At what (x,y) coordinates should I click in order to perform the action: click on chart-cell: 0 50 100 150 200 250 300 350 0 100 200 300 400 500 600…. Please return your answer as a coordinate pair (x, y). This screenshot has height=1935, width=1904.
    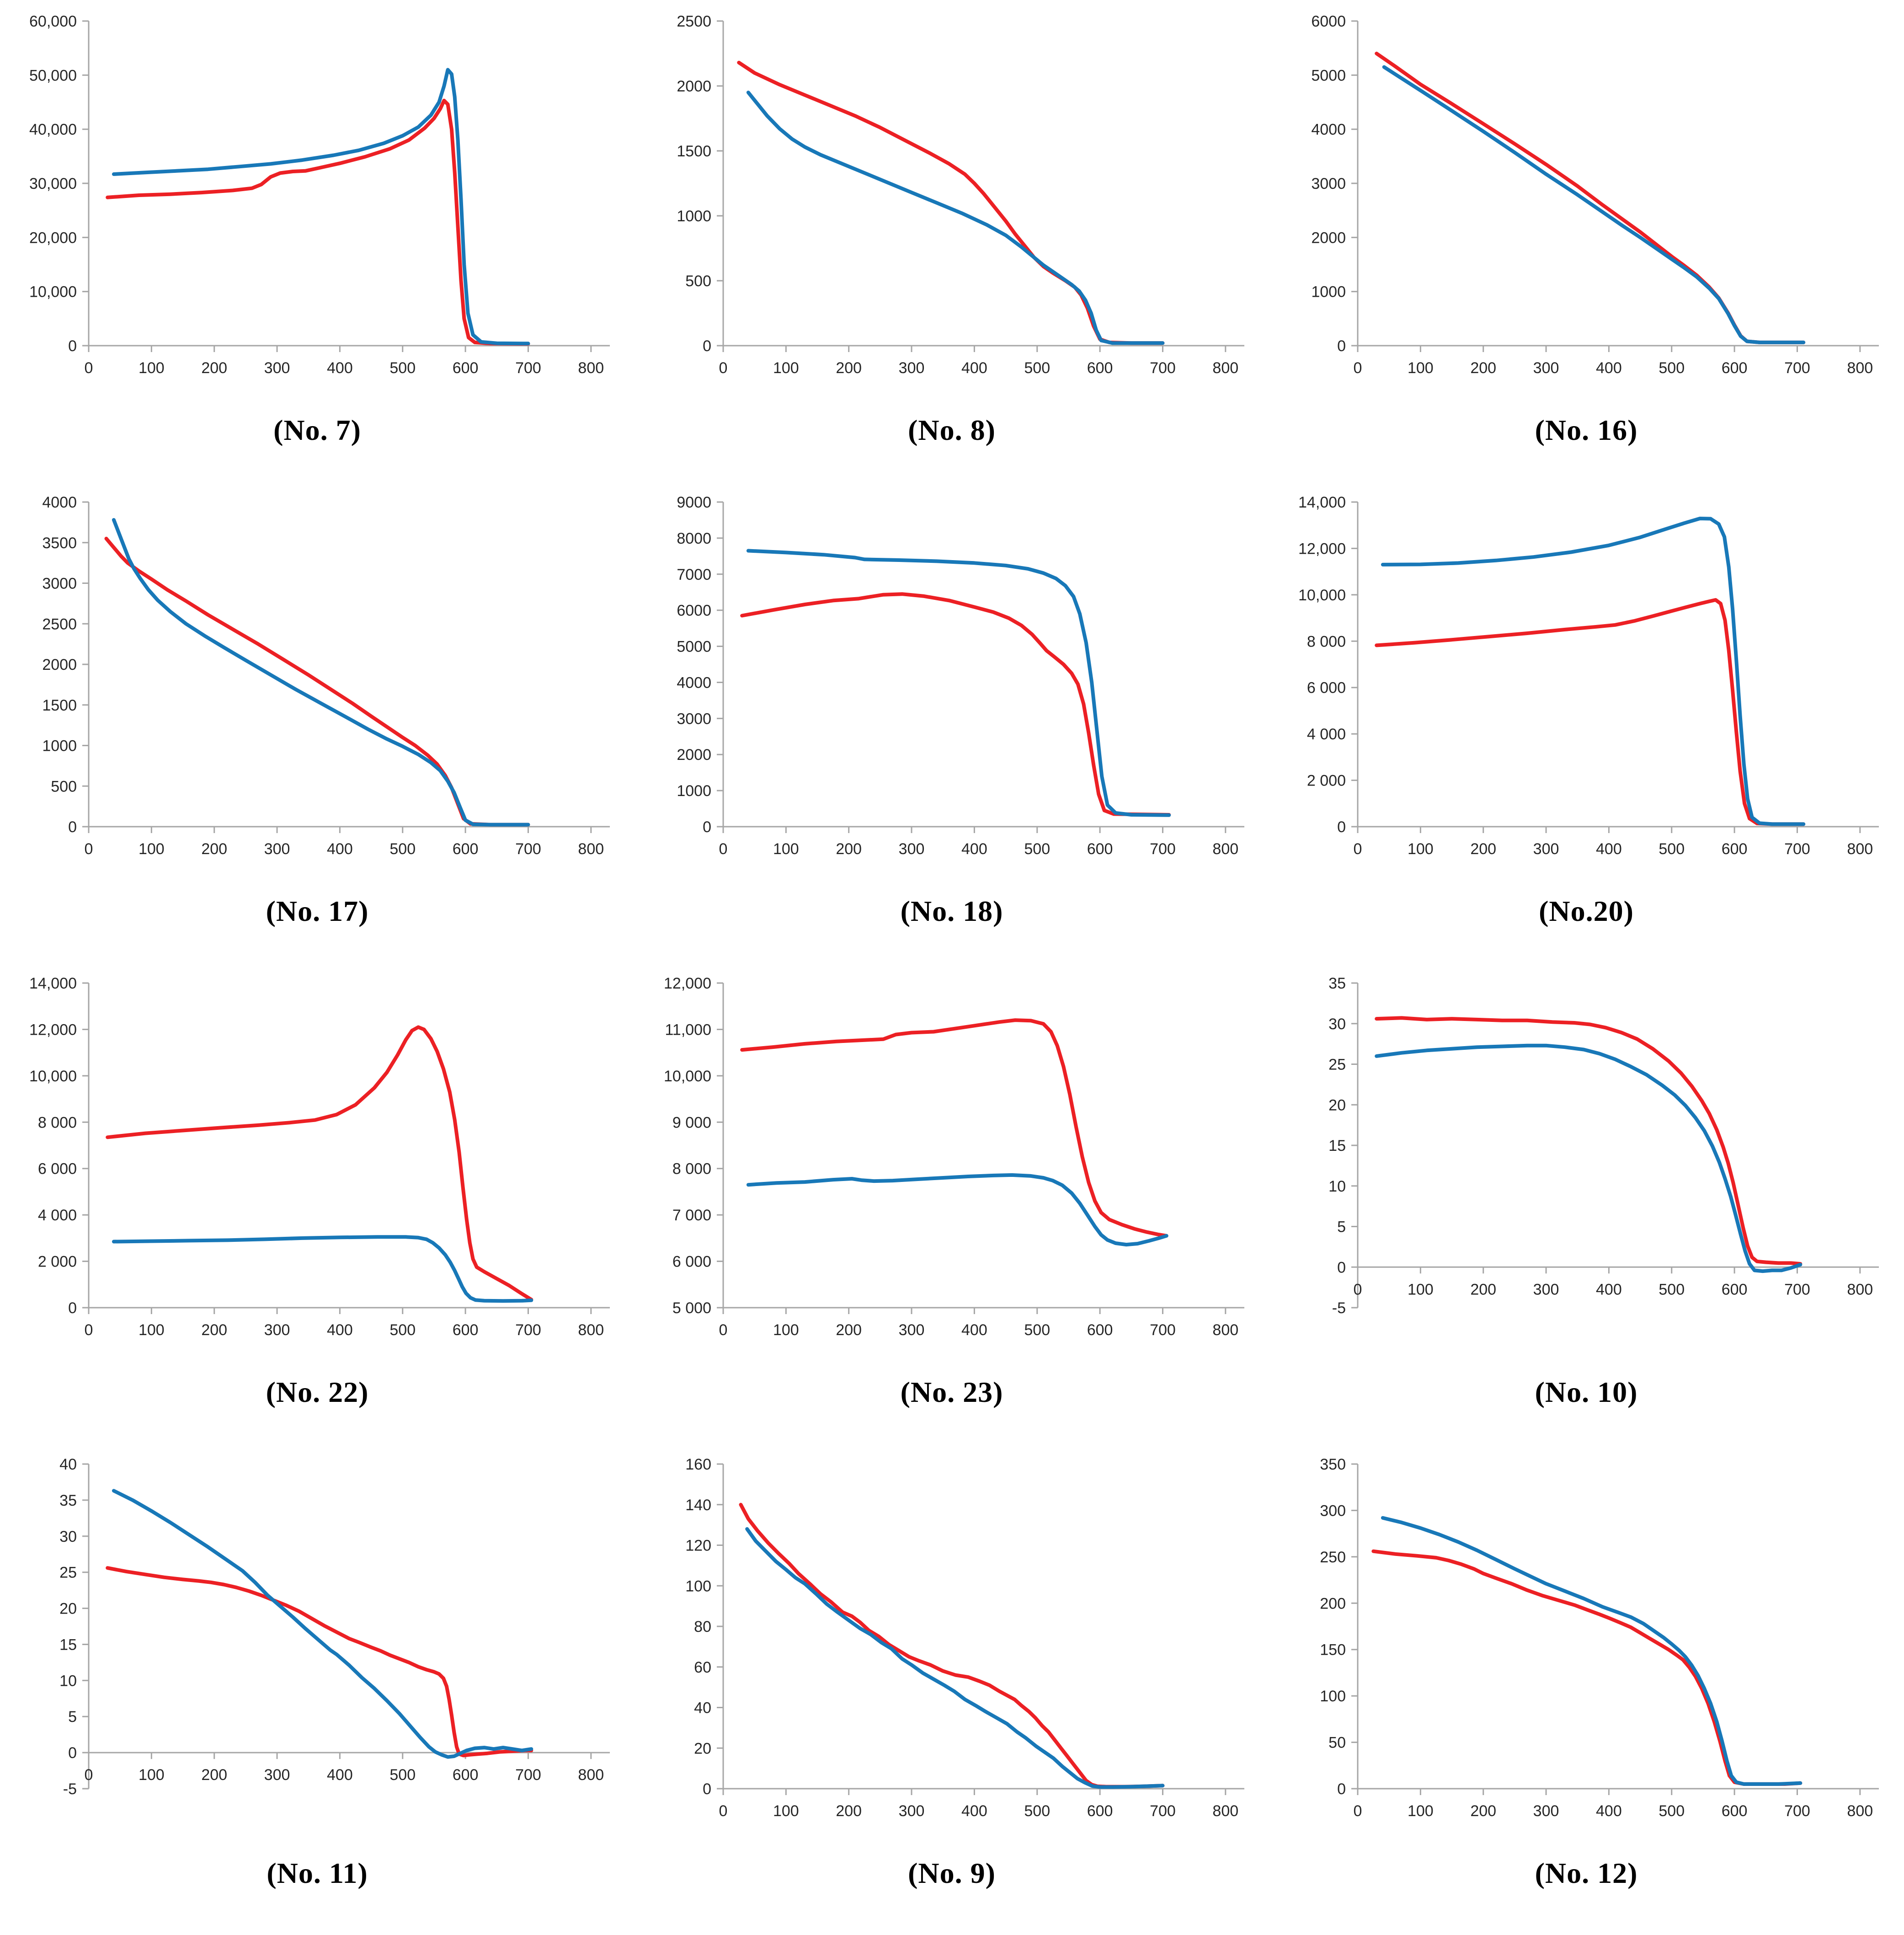
    Looking at the image, I should click on (1586, 1686).